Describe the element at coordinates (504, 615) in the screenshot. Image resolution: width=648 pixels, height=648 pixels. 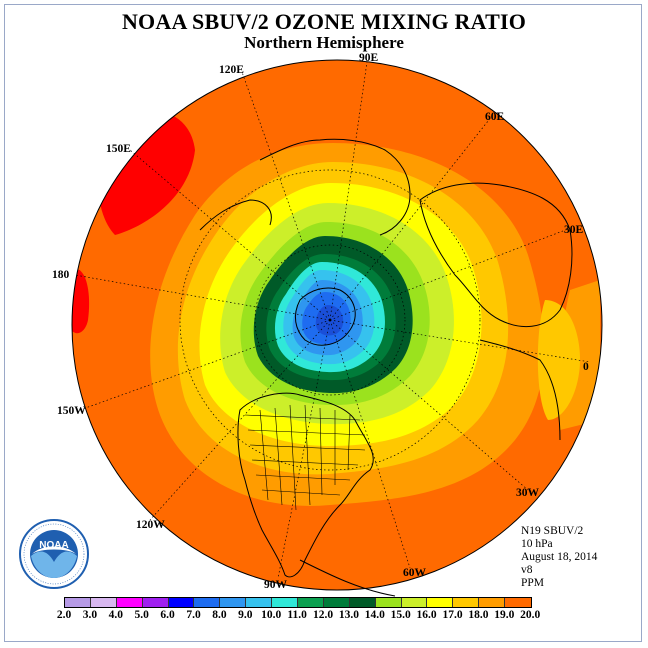
I see `colorbar-tick-label: 19.0` at that location.